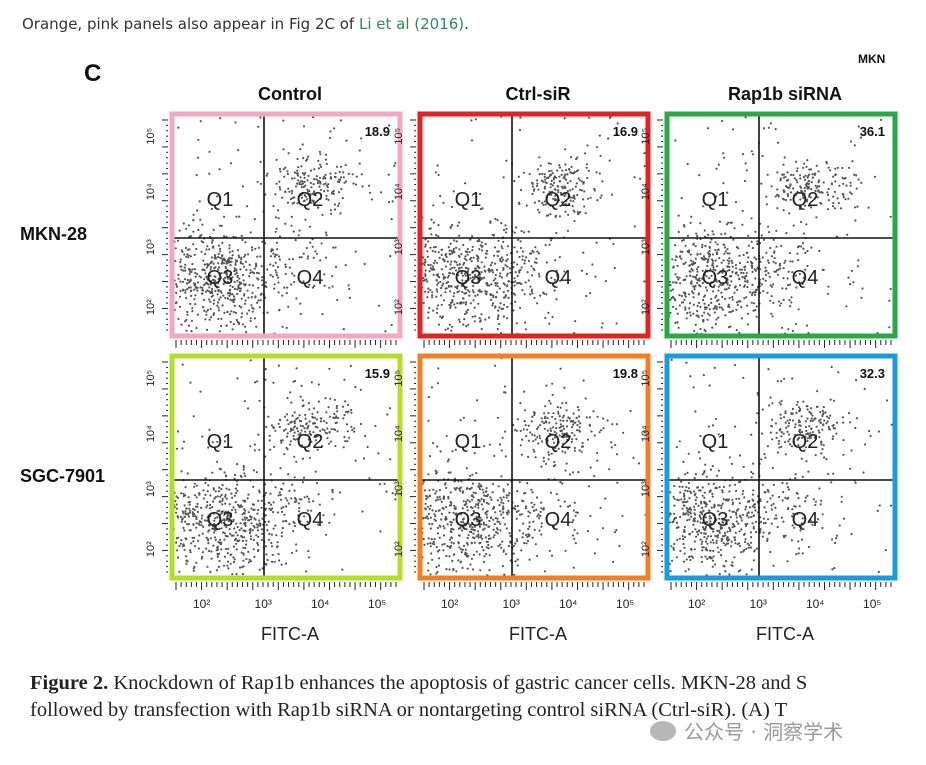 The image size is (926, 765). What do you see at coordinates (411, 24) in the screenshot?
I see `citation-link: Li et al (2016)` at bounding box center [411, 24].